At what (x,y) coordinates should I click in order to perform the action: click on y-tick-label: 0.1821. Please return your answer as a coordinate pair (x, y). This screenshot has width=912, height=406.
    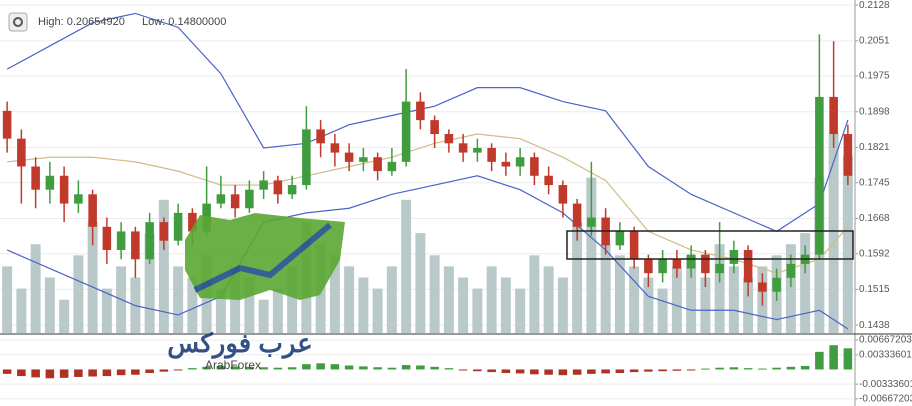
    Looking at the image, I should click on (874, 147).